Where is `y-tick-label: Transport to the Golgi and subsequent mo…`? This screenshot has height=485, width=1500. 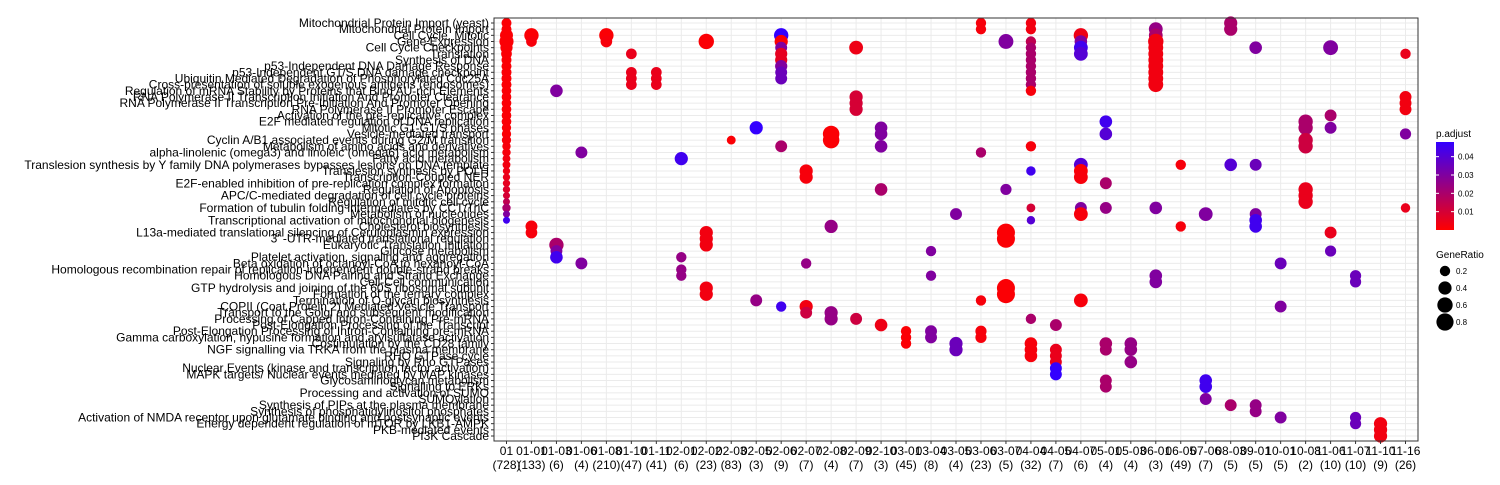
y-tick-label: Transport to the Golgi and subsequent mo… is located at coordinates (353, 313).